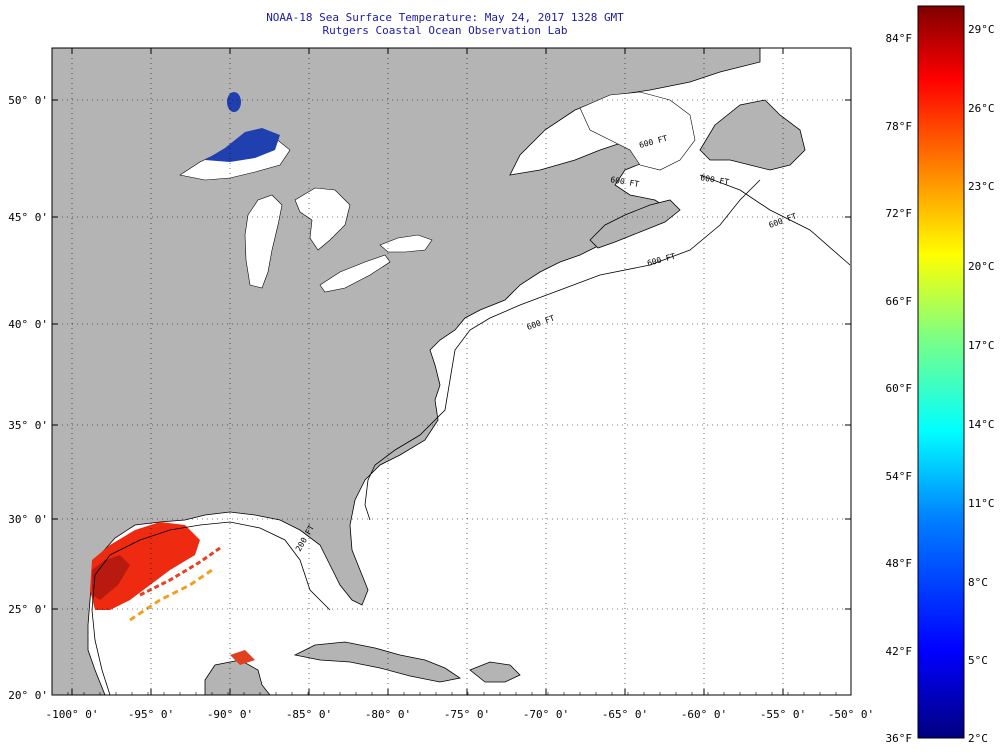 The image size is (1000, 754). I want to click on colorbar-c-label: 5°C, so click(978, 660).